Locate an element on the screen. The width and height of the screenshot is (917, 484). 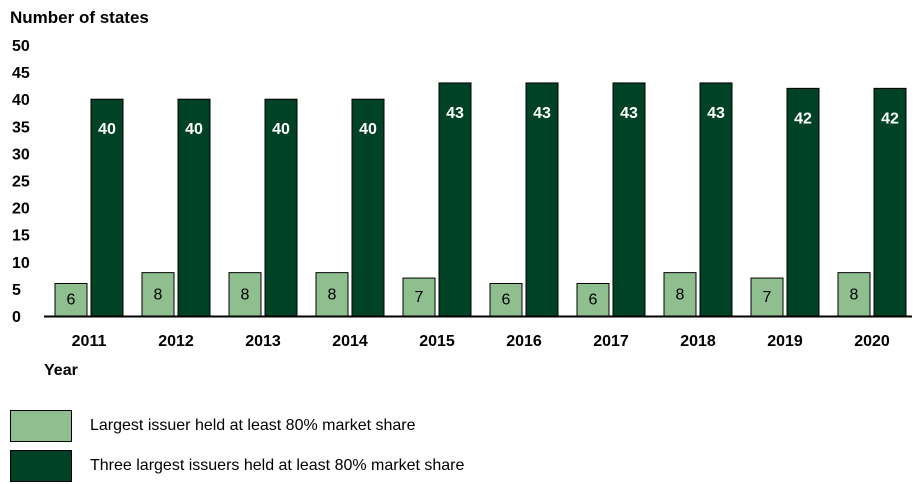
y-tick-label: 5 is located at coordinates (16, 290).